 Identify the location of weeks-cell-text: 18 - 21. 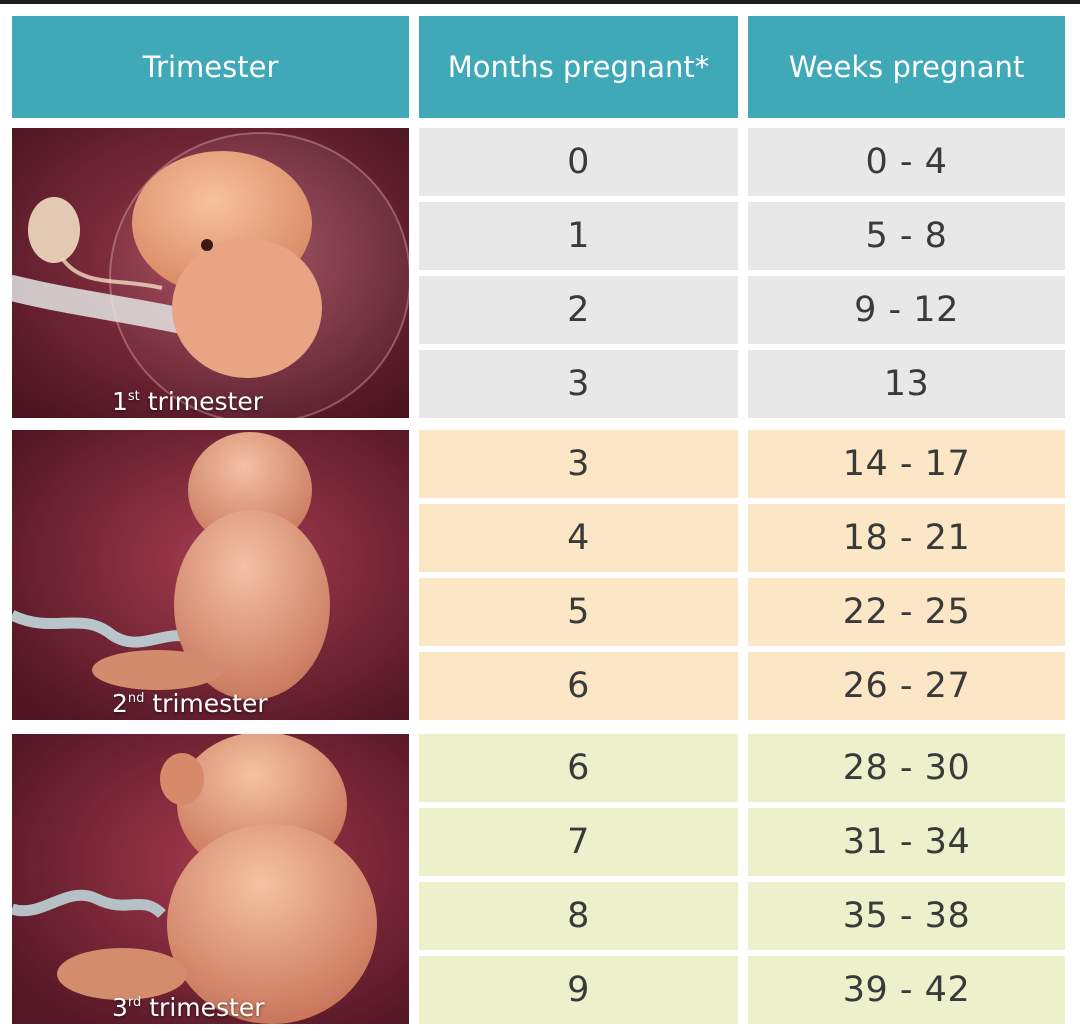
(906, 538).